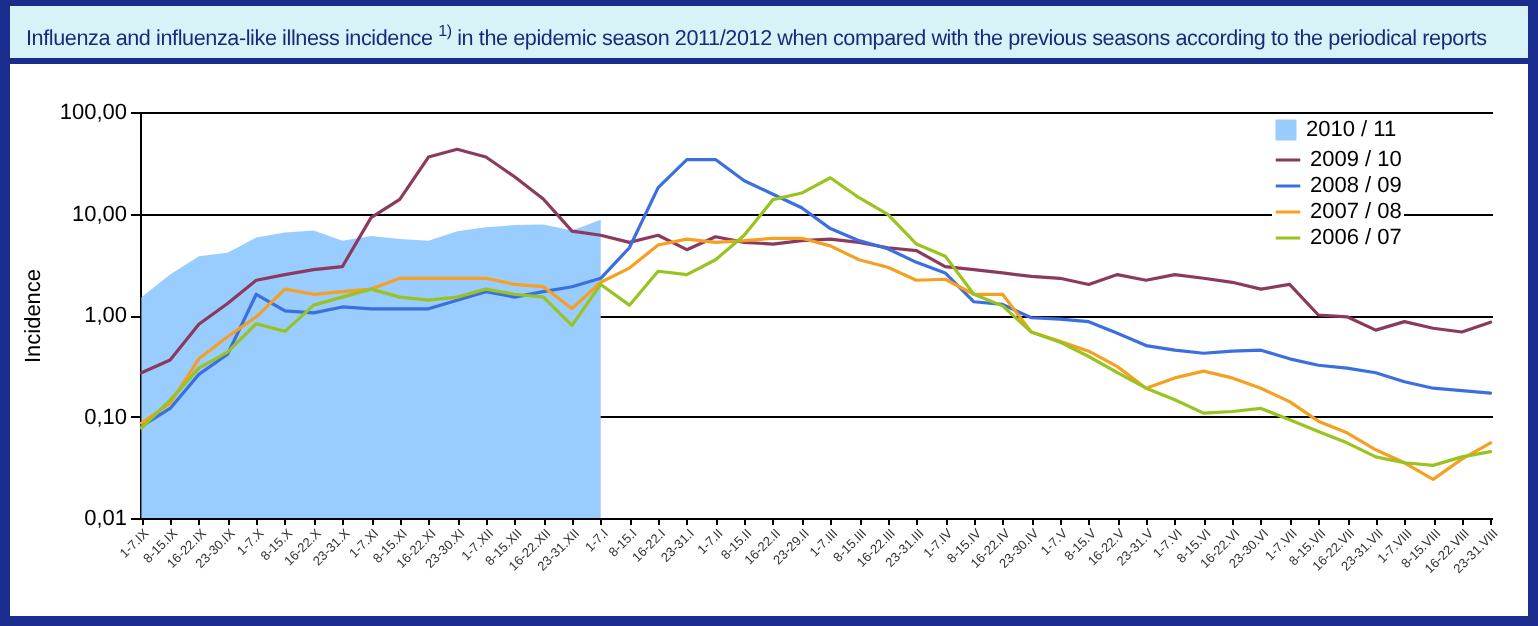 Image resolution: width=1538 pixels, height=626 pixels. Describe the element at coordinates (99, 214) in the screenshot. I see `y-tick-label: 10,00` at that location.